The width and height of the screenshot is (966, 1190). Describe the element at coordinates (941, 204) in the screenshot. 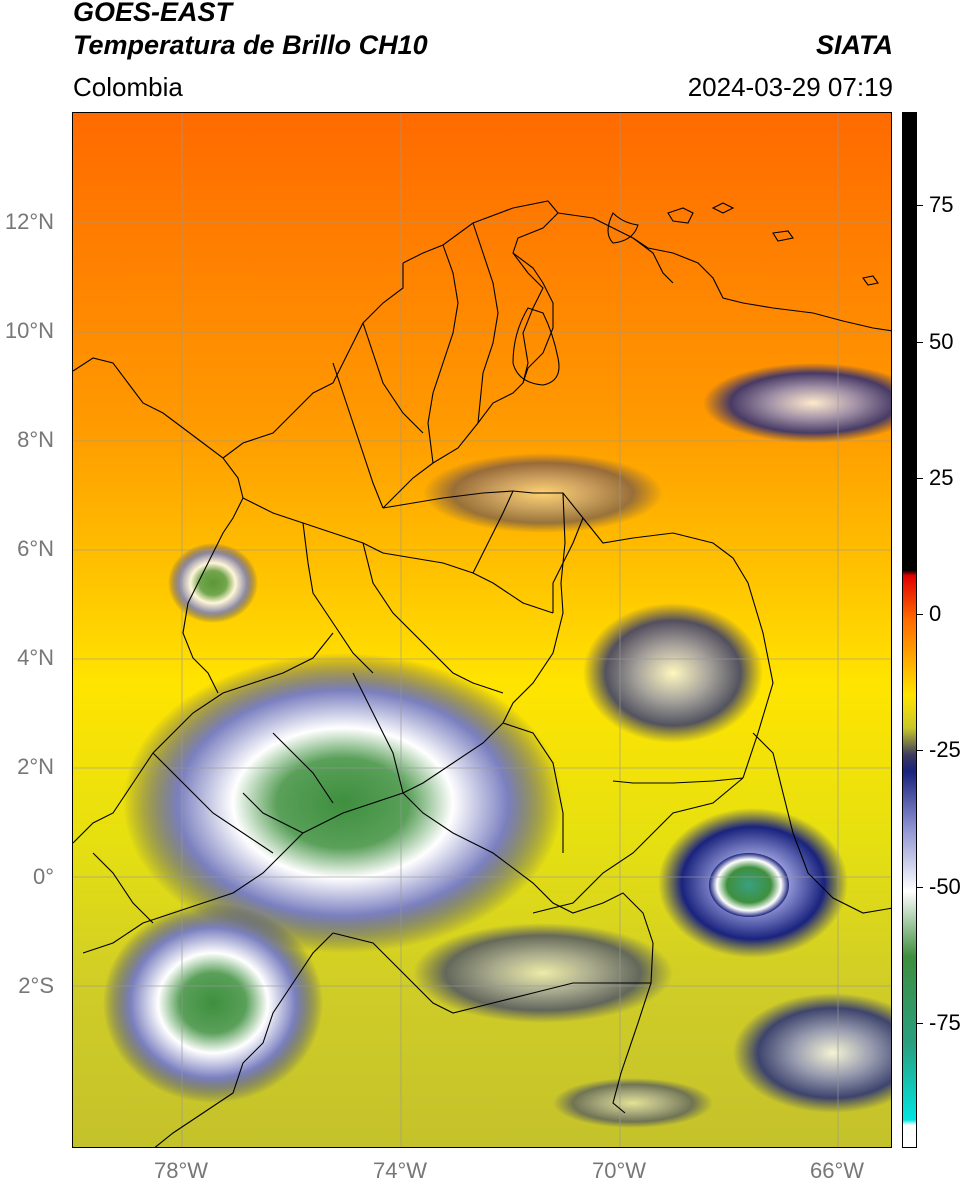

I see `colorbar-label-75: 75` at that location.